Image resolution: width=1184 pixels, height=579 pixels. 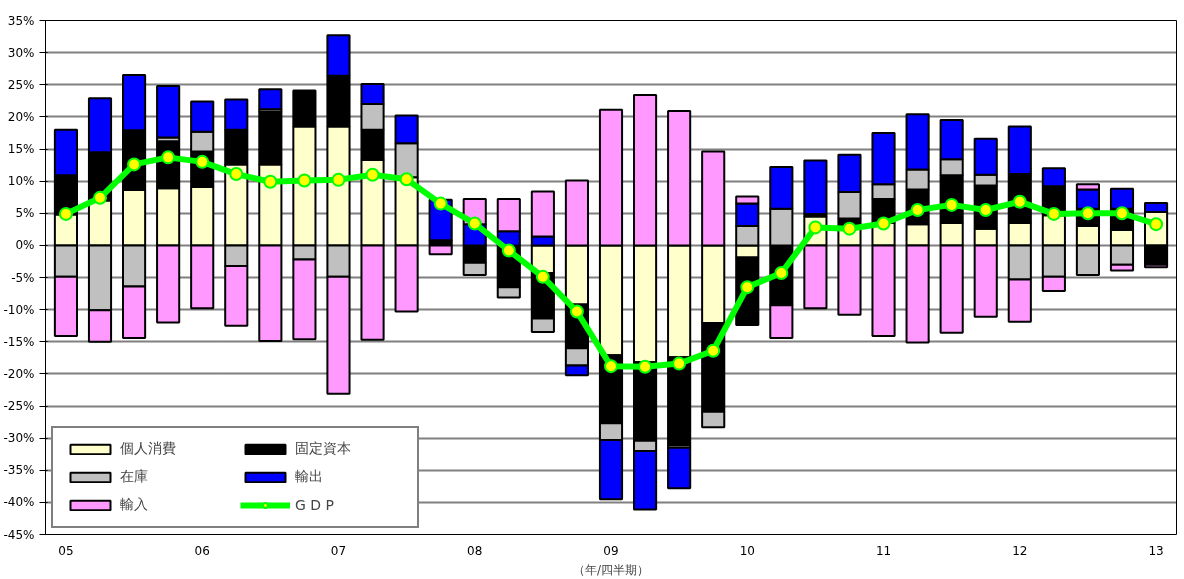 What do you see at coordinates (315, 505) in the screenshot?
I see `legend-label: G D P` at bounding box center [315, 505].